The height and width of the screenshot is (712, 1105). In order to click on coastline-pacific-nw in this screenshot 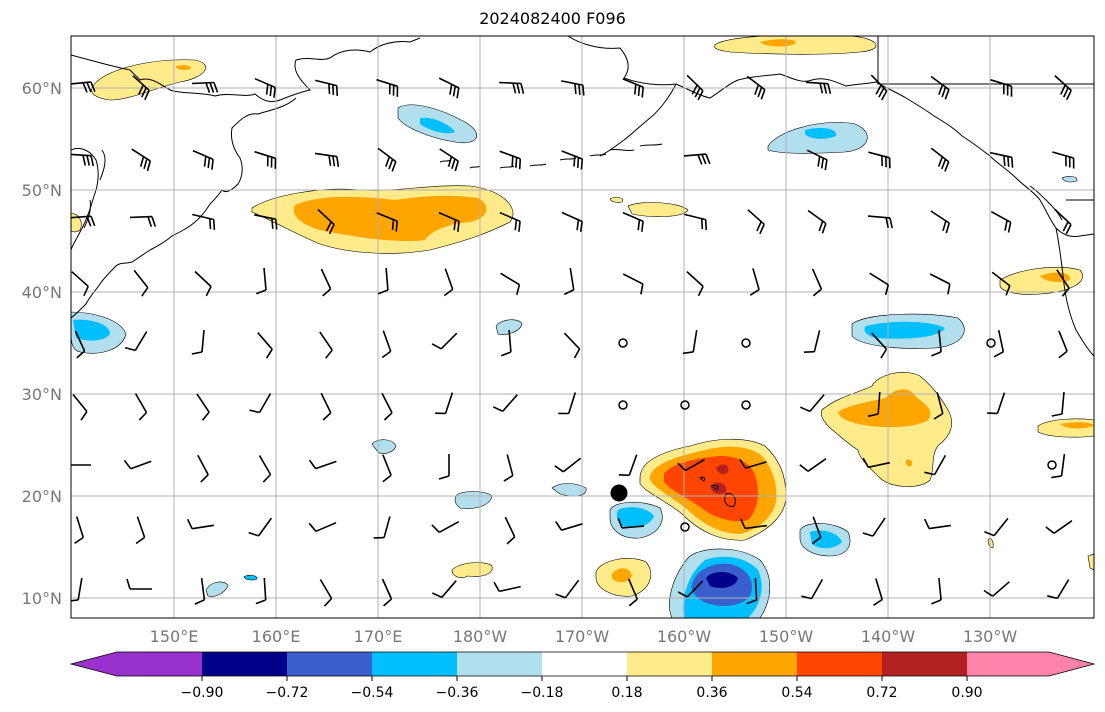, I will do `click(1046, 203)`.